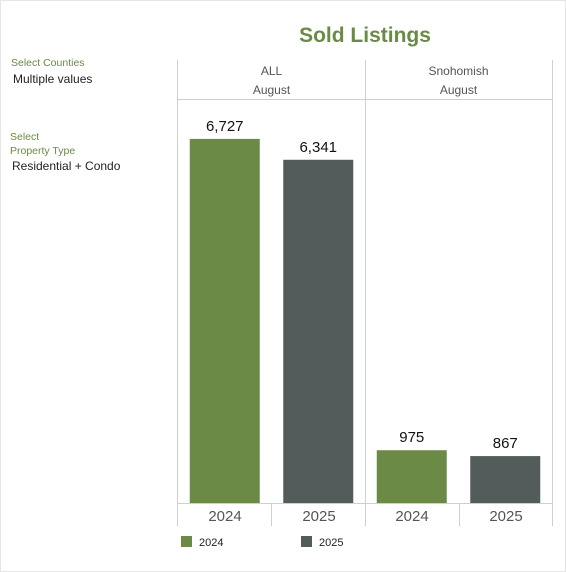 The height and width of the screenshot is (572, 566). Describe the element at coordinates (224, 126) in the screenshot. I see `bar-label-all-2024: 6,727` at that location.